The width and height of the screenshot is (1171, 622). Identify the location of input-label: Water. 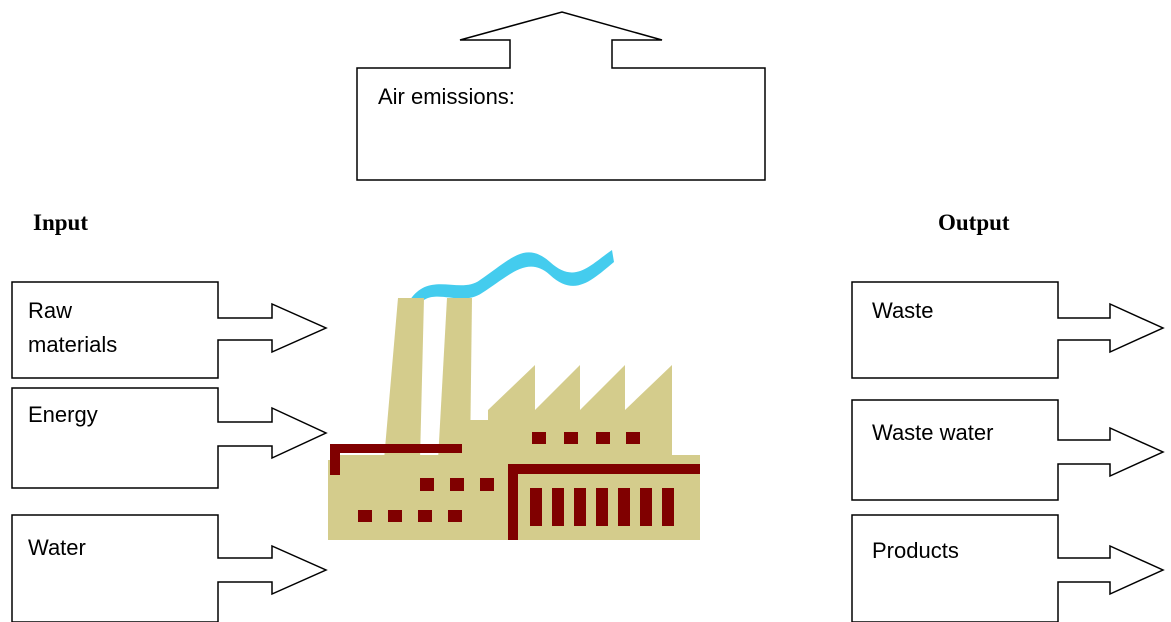
(57, 547).